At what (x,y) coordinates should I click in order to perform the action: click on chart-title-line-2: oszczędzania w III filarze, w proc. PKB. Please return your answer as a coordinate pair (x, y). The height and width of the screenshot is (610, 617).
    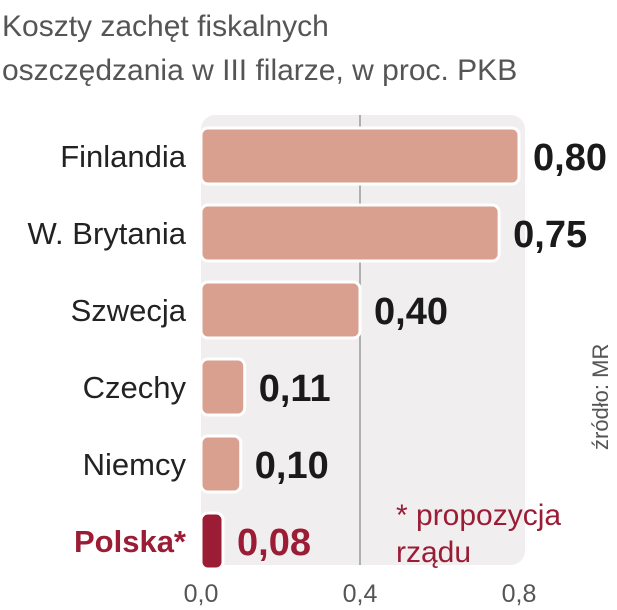
    Looking at the image, I should click on (259, 70).